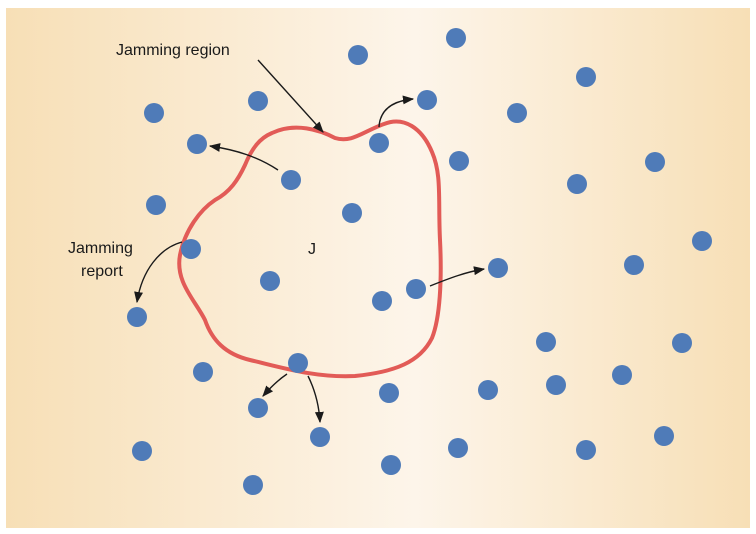  What do you see at coordinates (102, 271) in the screenshot?
I see `jamming-report-label-line2: report` at bounding box center [102, 271].